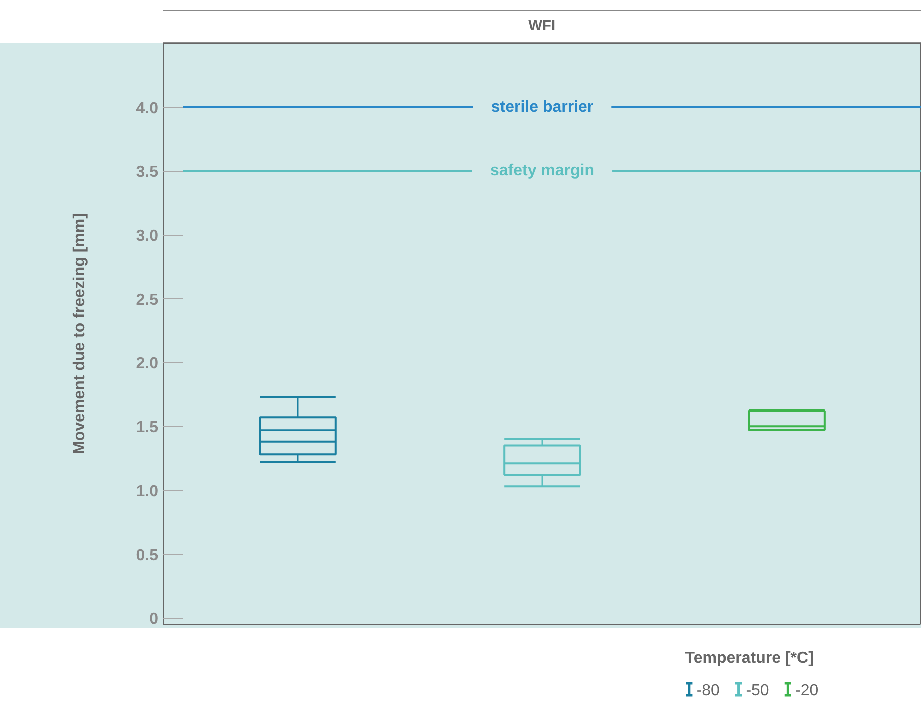 Image resolution: width=921 pixels, height=713 pixels. What do you see at coordinates (154, 619) in the screenshot?
I see `y-tick-label: 0` at bounding box center [154, 619].